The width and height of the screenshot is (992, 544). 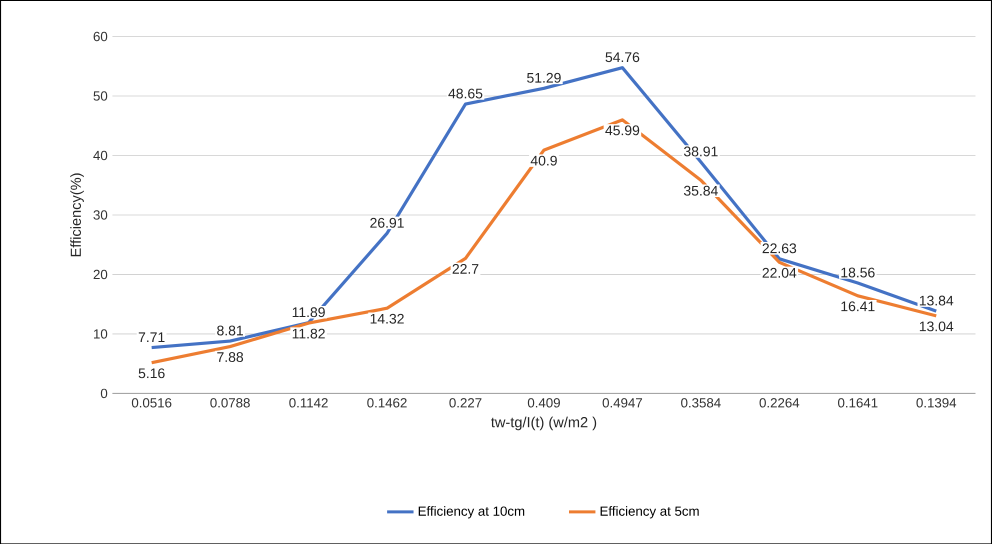 I want to click on x-axis-title: tw-tg/I(t) (w/m2 ), so click(x=543, y=423).